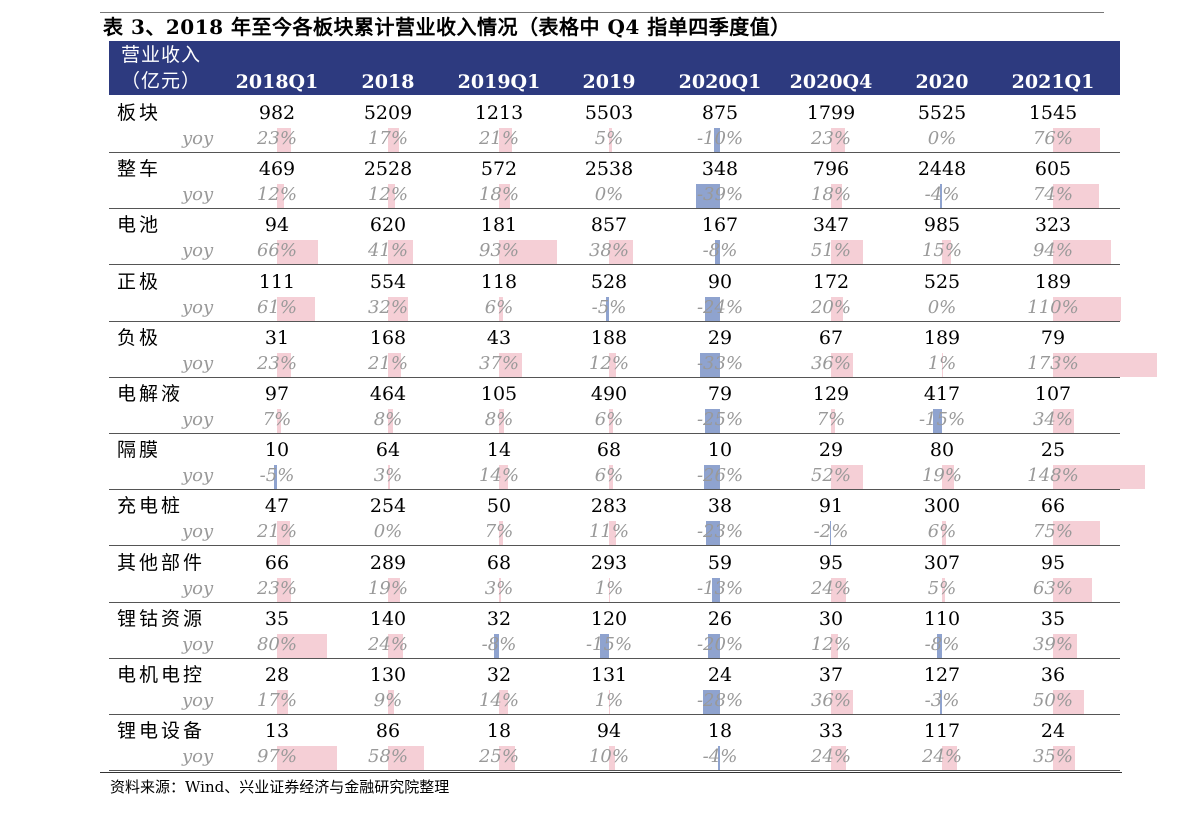  I want to click on row-label: 其他部件, so click(161, 562).